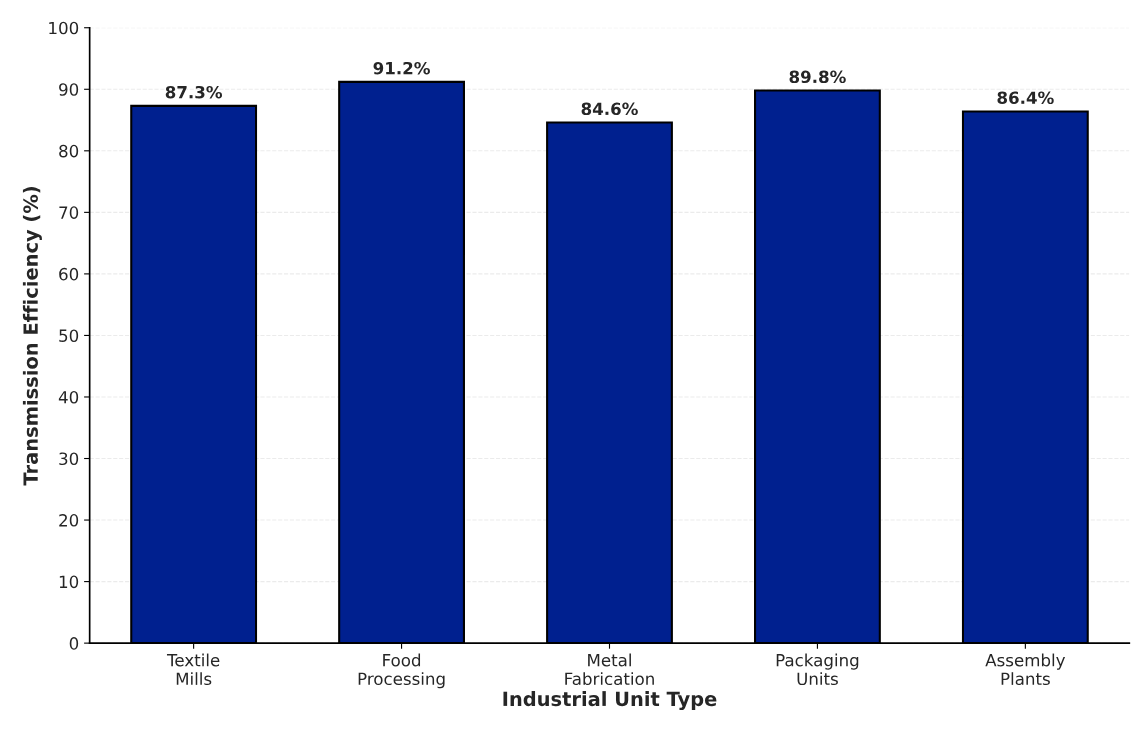 The height and width of the screenshot is (730, 1135). Describe the element at coordinates (610, 701) in the screenshot. I see `x-axis-title: Industrial Unit Type` at that location.